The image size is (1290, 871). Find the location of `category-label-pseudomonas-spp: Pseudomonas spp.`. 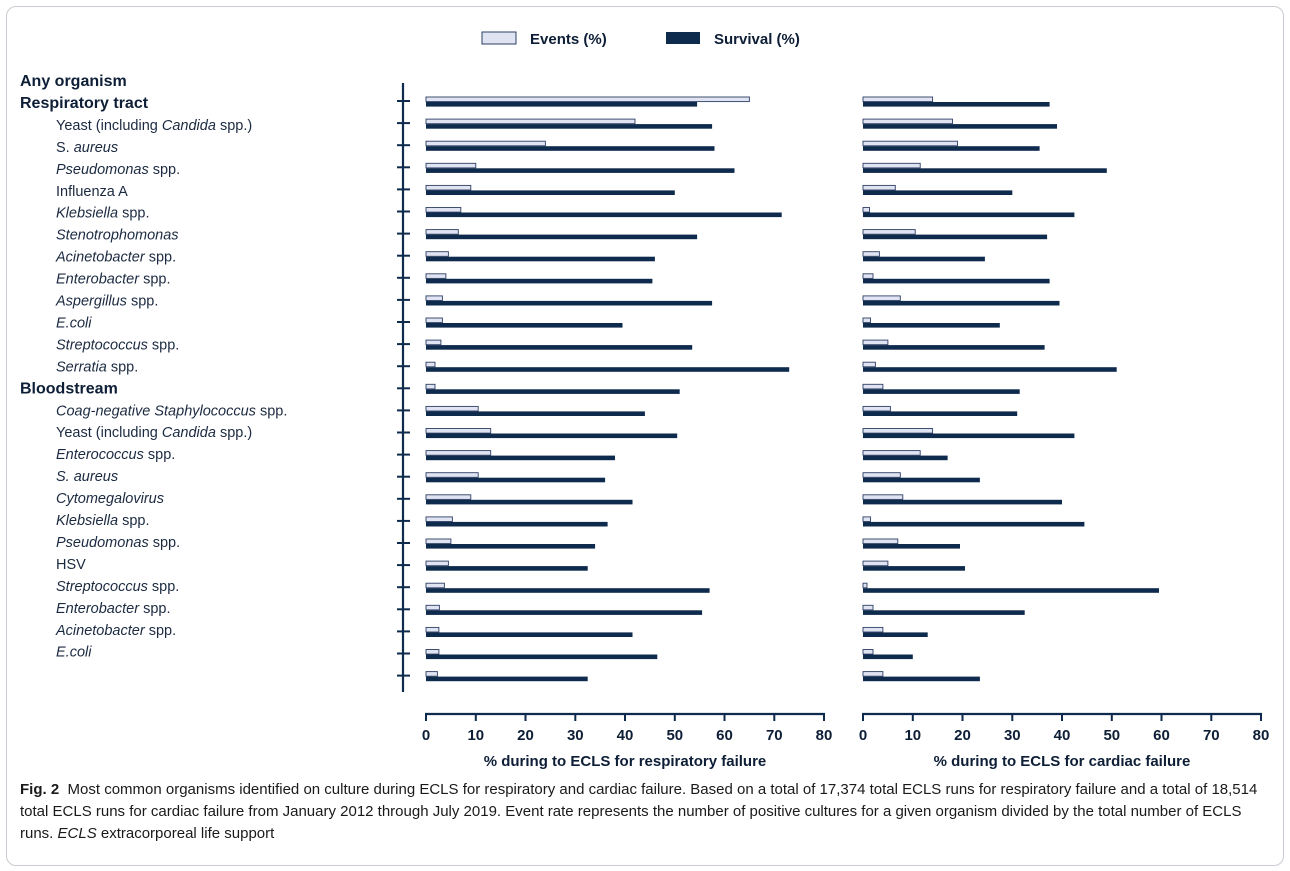

category-label-pseudomonas-spp: Pseudomonas spp. is located at coordinates (118, 543).